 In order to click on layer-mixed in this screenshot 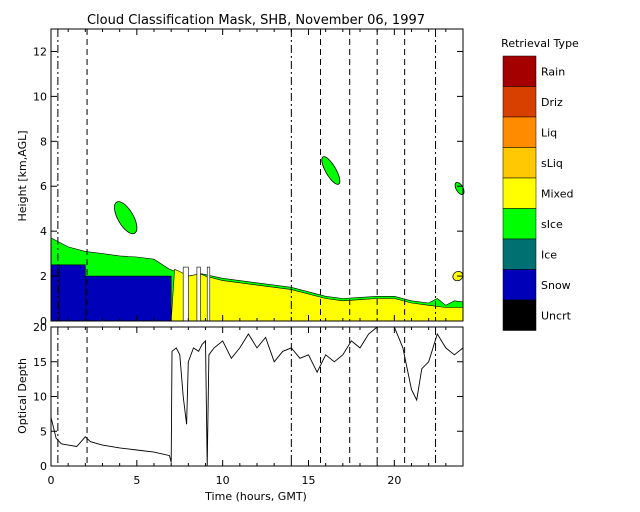, I will do `click(317, 295)`.